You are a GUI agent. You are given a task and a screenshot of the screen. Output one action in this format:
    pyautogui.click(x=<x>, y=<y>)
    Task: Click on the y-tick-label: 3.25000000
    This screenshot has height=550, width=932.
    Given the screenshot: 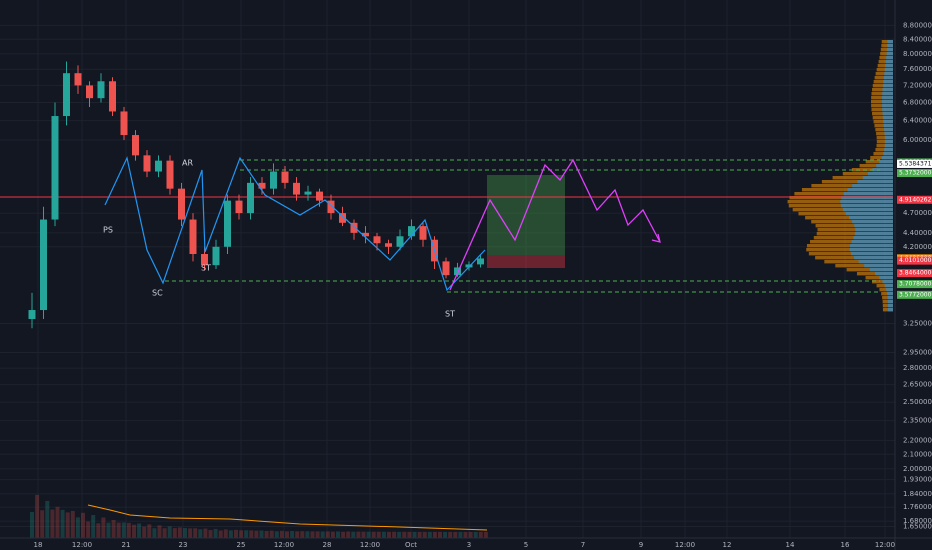 What is the action you would take?
    pyautogui.click(x=917, y=324)
    